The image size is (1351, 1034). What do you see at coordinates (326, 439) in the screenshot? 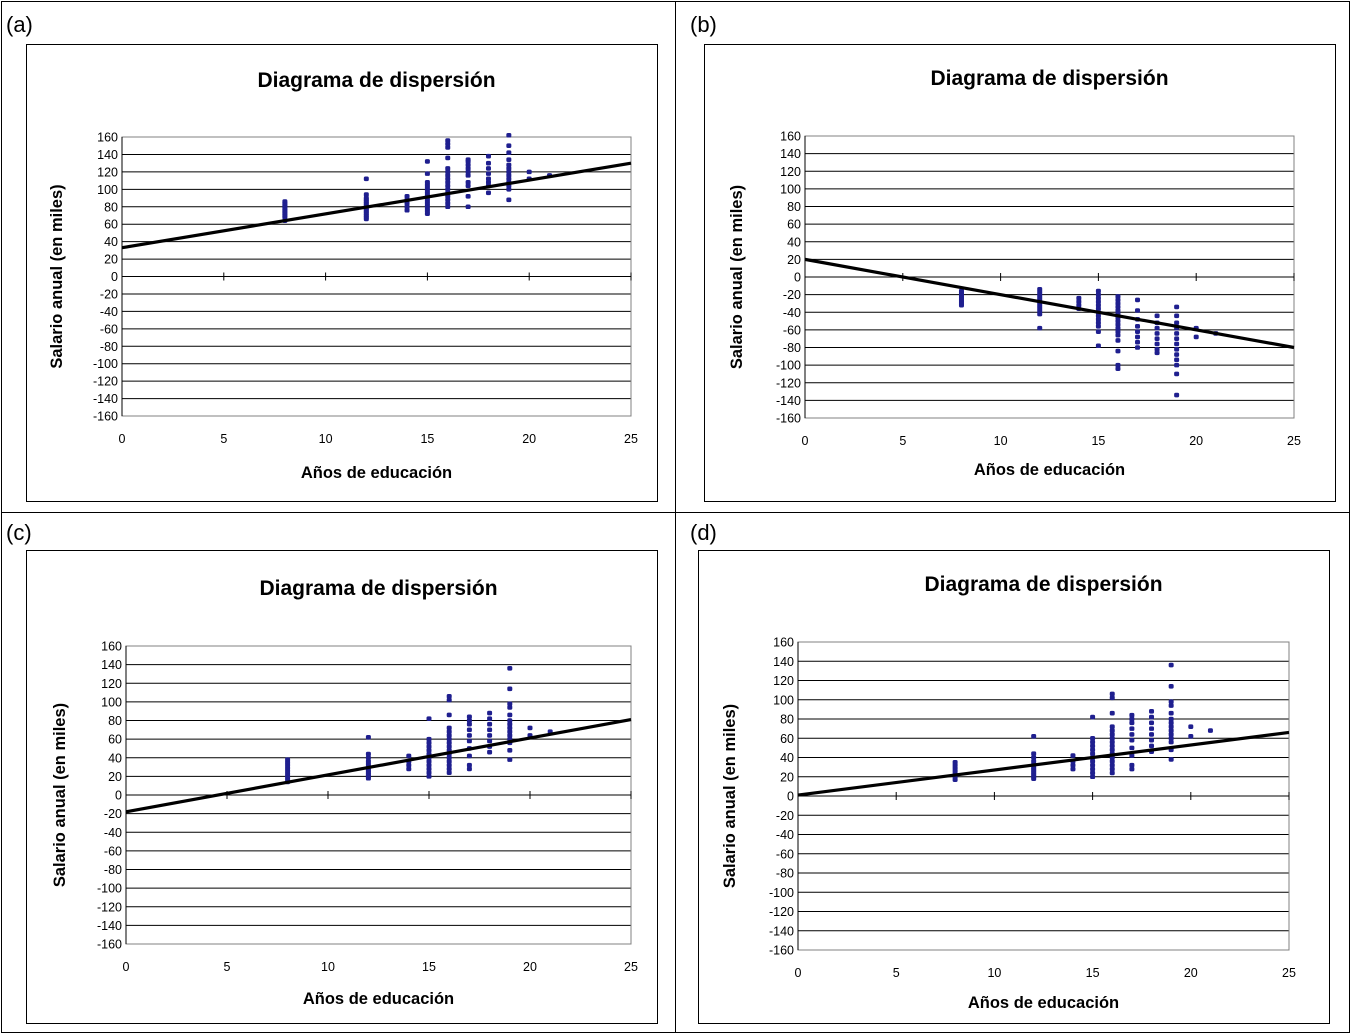
I see `x-tick-label: 10` at bounding box center [326, 439].